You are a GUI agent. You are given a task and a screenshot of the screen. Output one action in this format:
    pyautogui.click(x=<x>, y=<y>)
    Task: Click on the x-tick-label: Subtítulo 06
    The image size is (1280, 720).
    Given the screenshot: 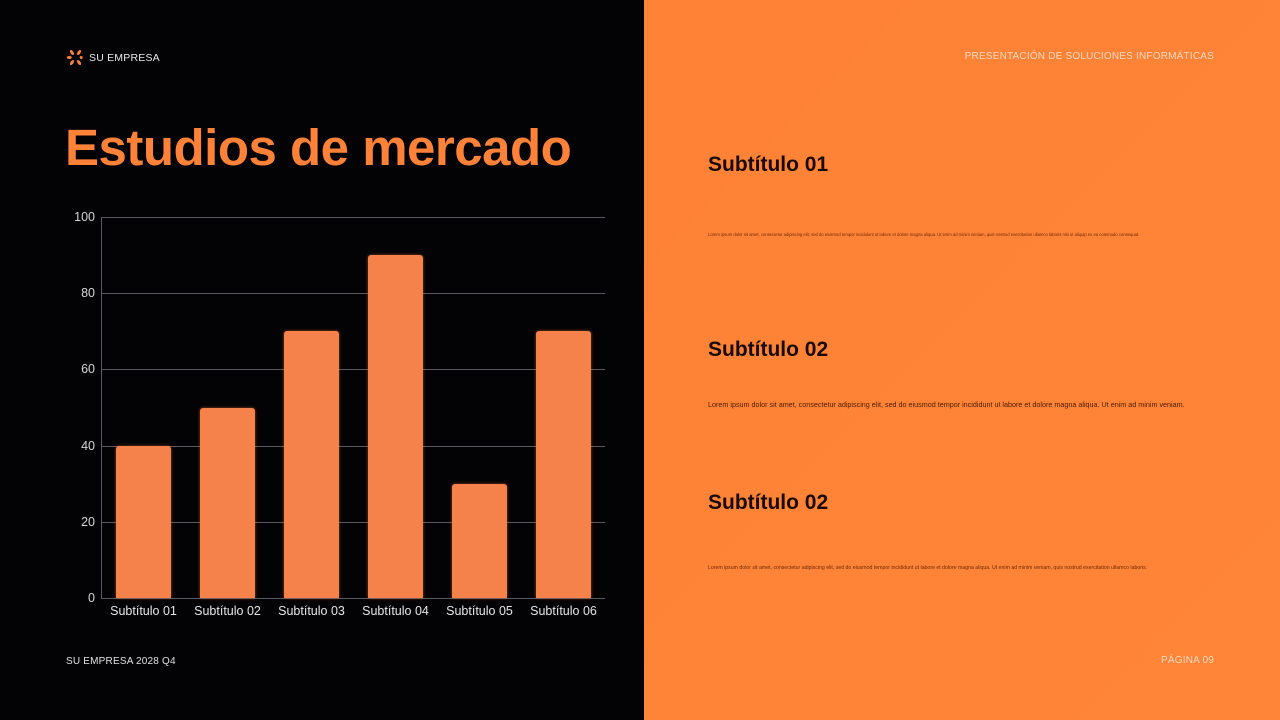 What is the action you would take?
    pyautogui.click(x=563, y=611)
    